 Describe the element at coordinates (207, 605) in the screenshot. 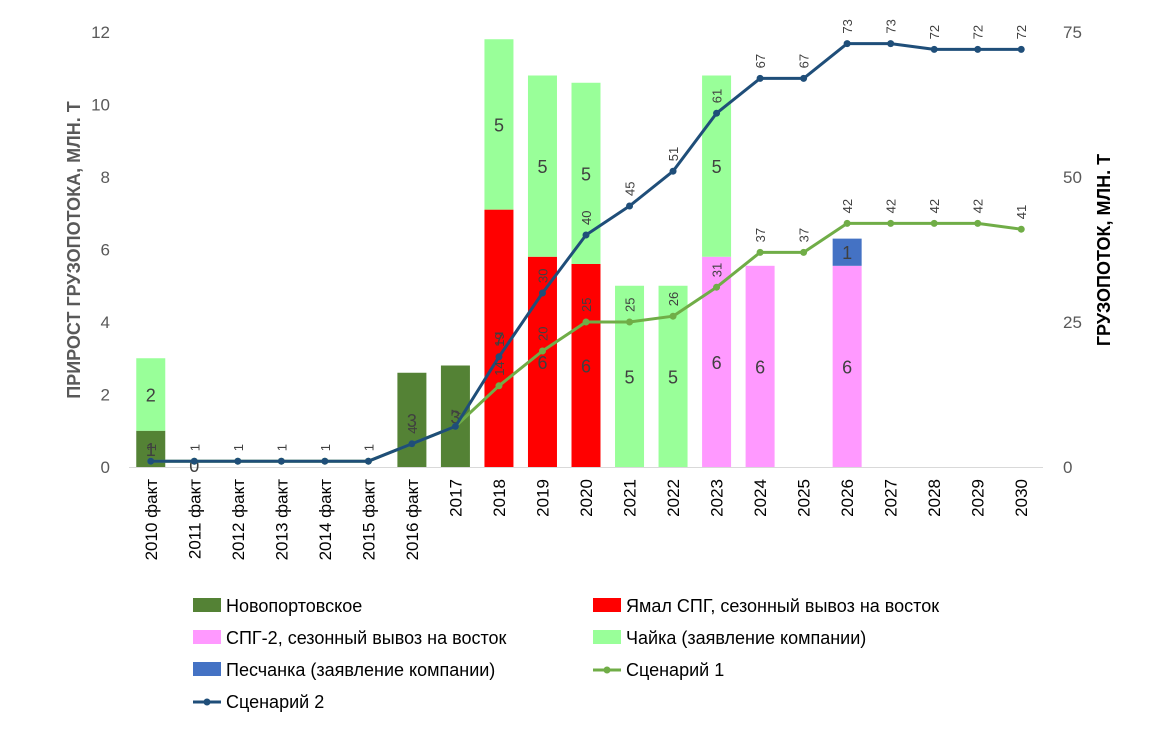

I see `legend-swatch` at that location.